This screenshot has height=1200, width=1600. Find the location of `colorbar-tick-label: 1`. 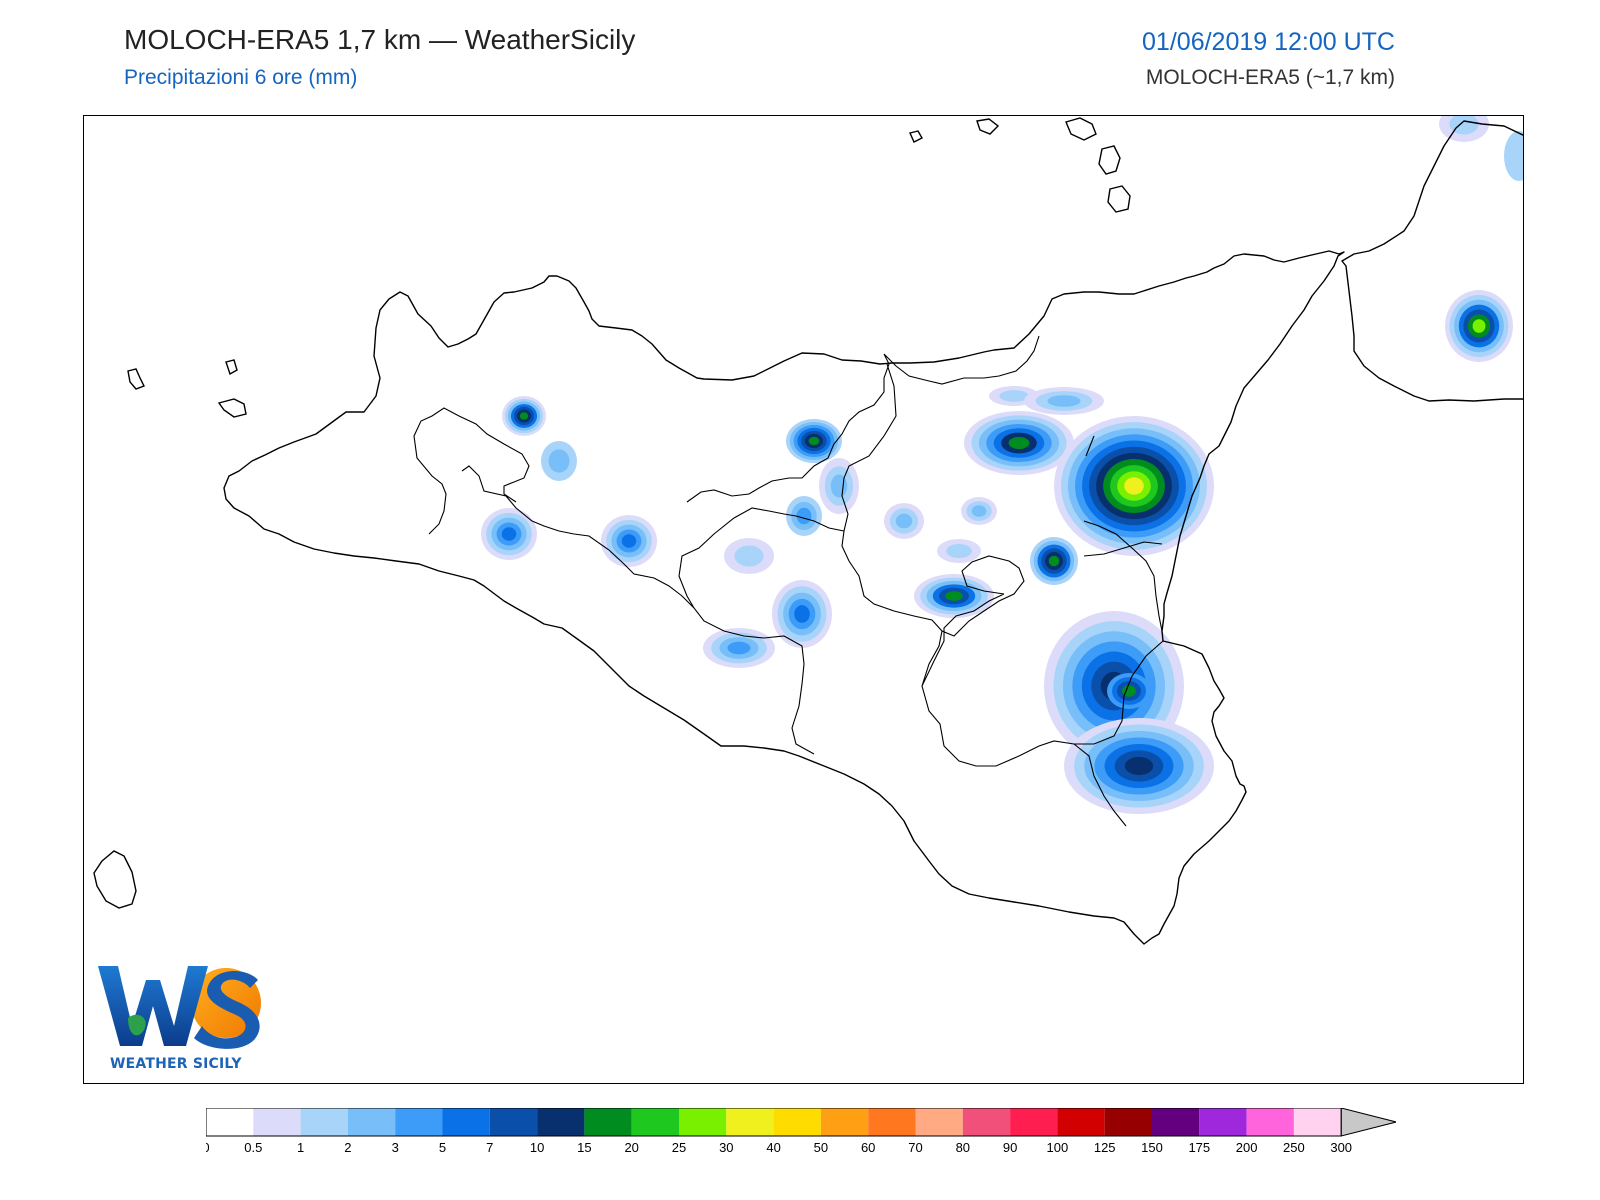

colorbar-tick-label: 1 is located at coordinates (300, 1147).